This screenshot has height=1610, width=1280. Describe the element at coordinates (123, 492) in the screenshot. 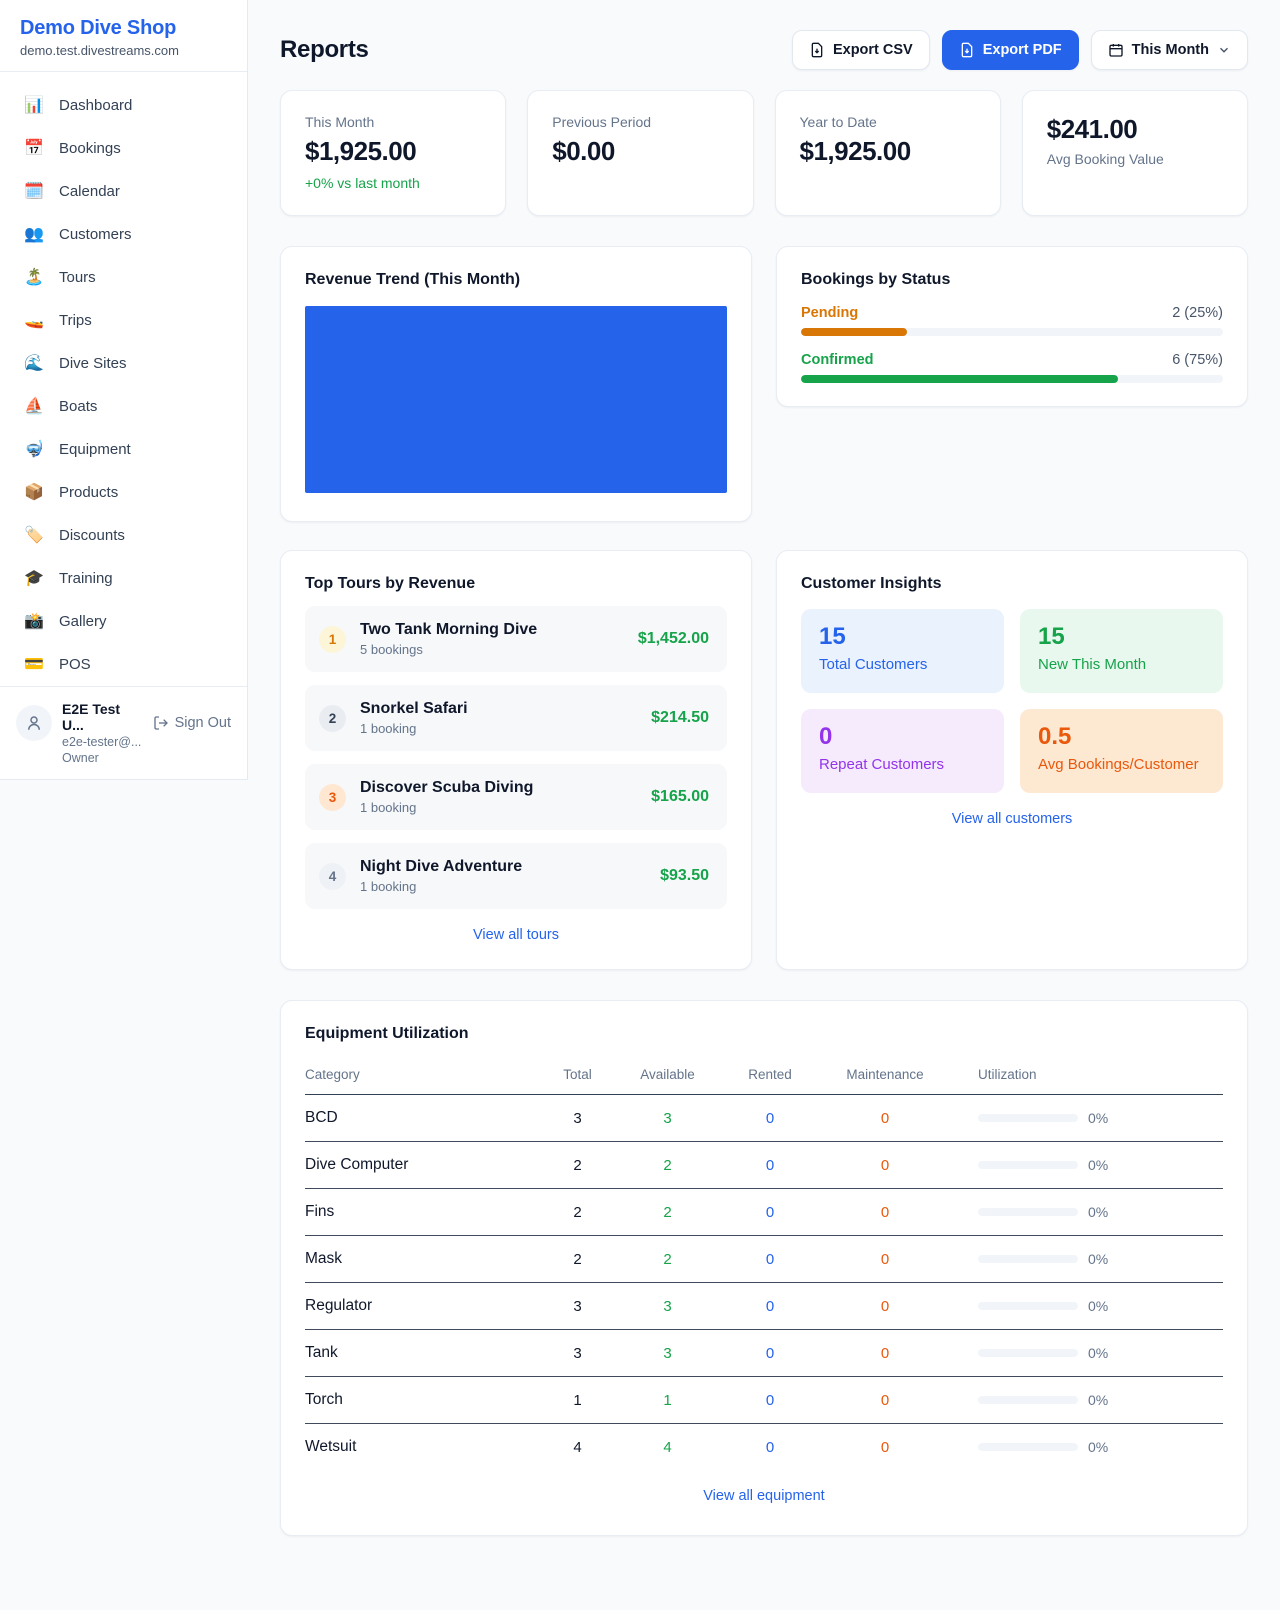

I see `sidebar-item-products: 📦 Products` at that location.